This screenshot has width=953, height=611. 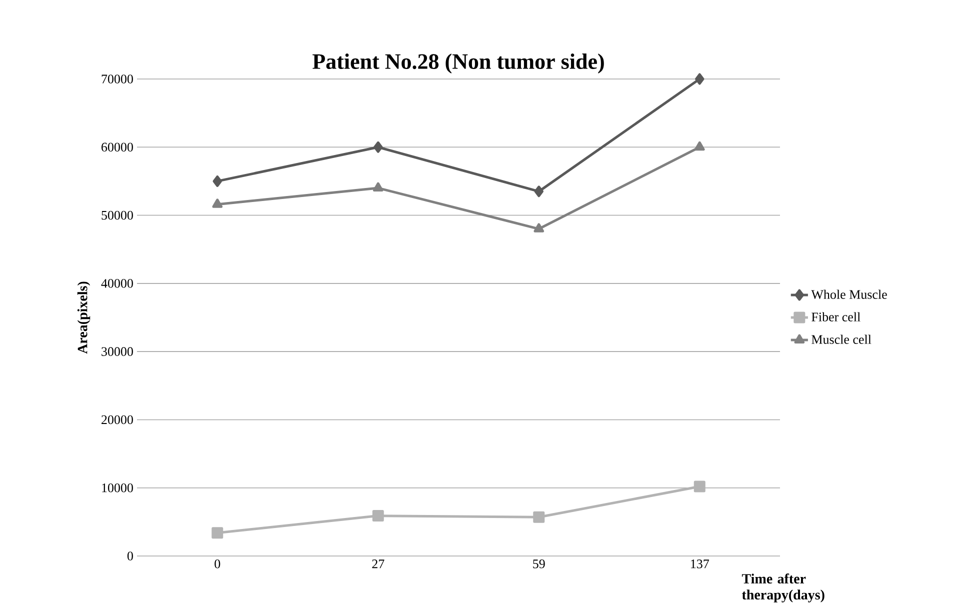 I want to click on chart-title: Patient No.28 (Non tumor side), so click(x=458, y=64).